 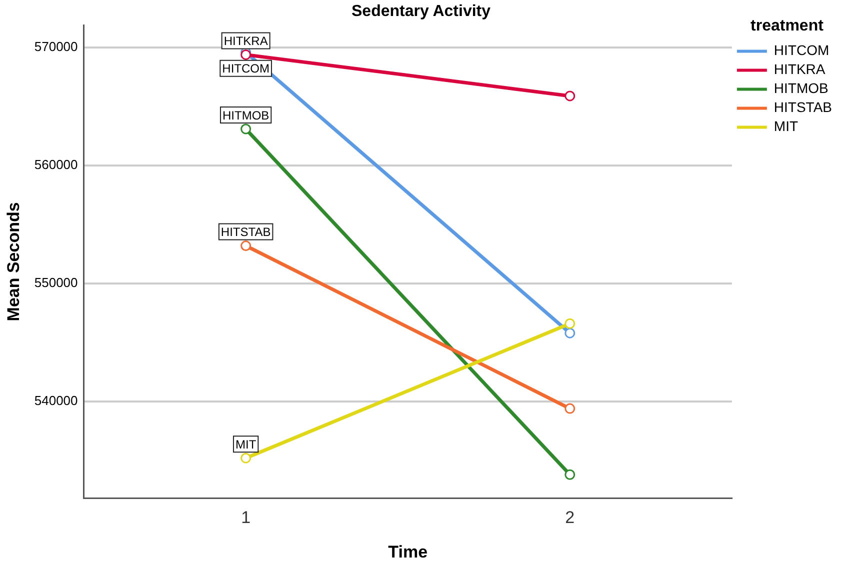 What do you see at coordinates (786, 126) in the screenshot?
I see `legend-label: MIT` at bounding box center [786, 126].